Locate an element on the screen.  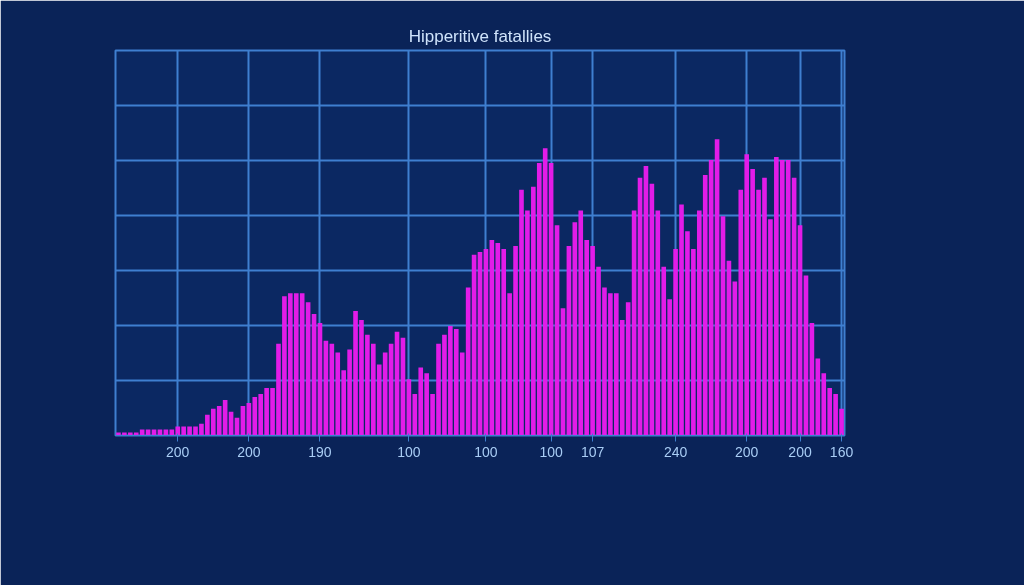
x-tick-label: 160 is located at coordinates (841, 451).